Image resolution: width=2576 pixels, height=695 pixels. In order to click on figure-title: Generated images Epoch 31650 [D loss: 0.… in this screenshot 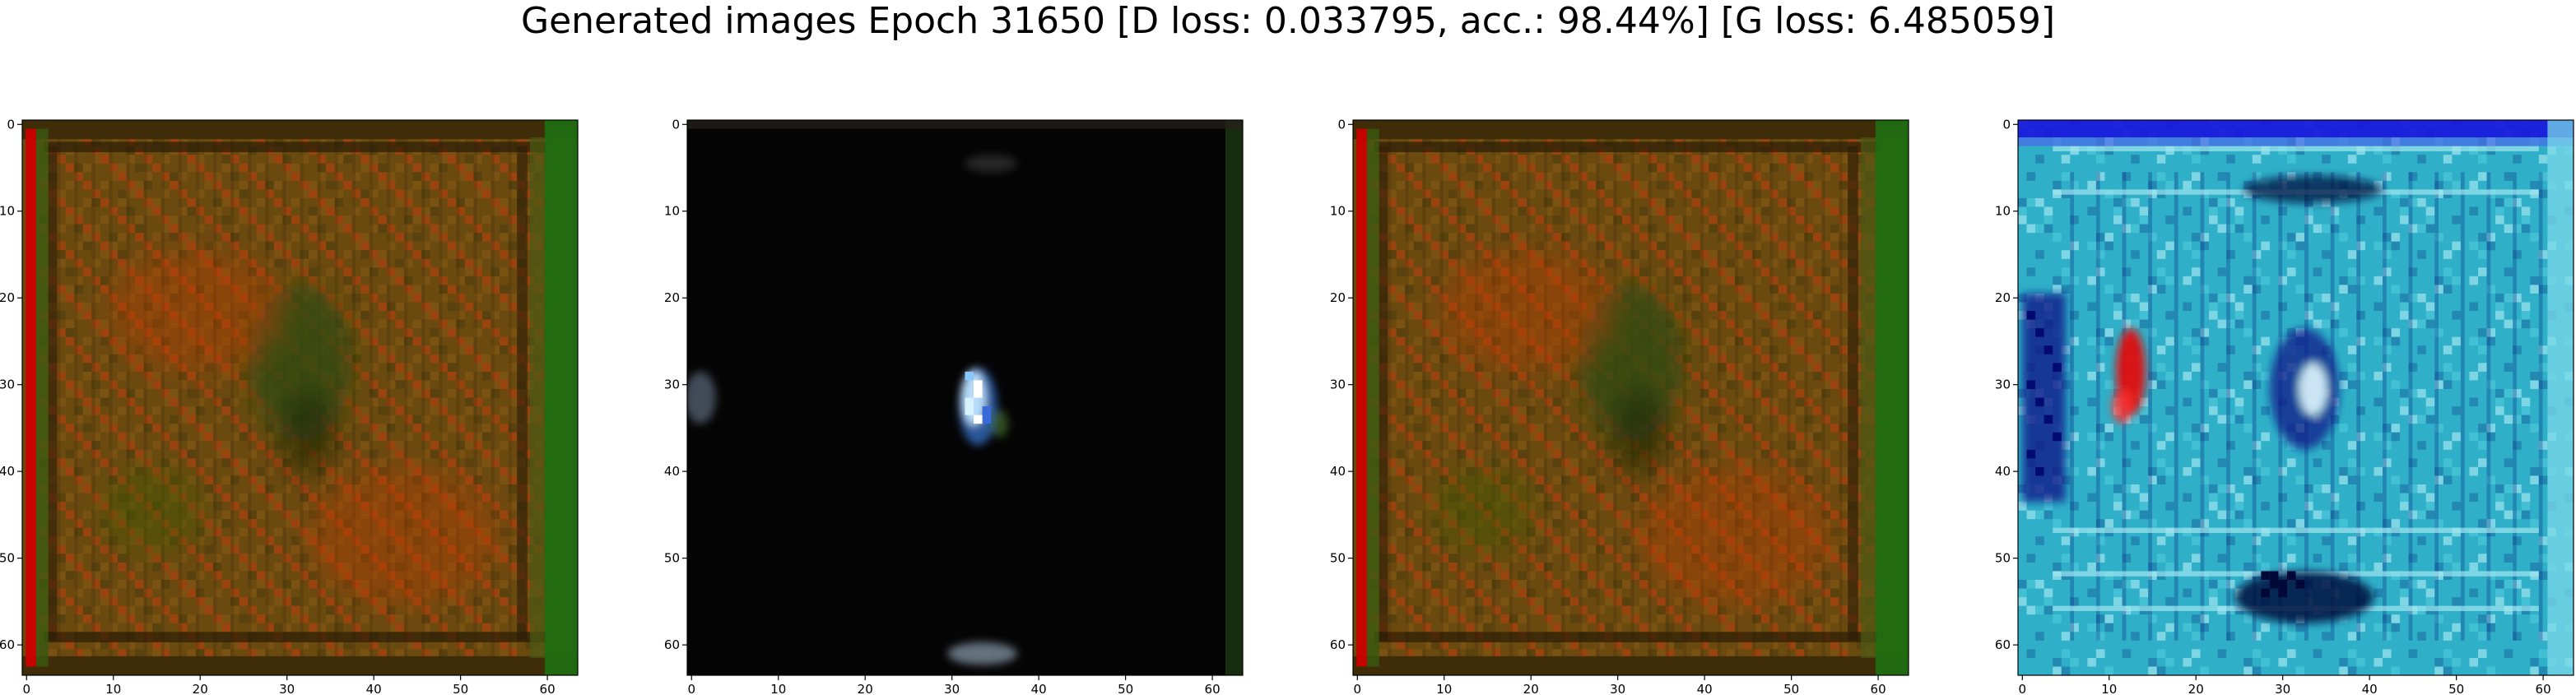, I will do `click(1288, 21)`.